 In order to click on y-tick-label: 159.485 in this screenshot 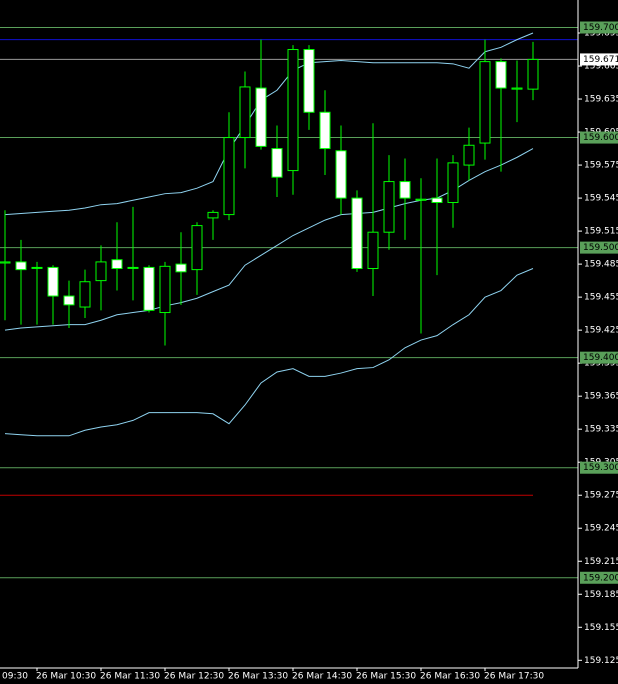, I will do `click(601, 265)`.